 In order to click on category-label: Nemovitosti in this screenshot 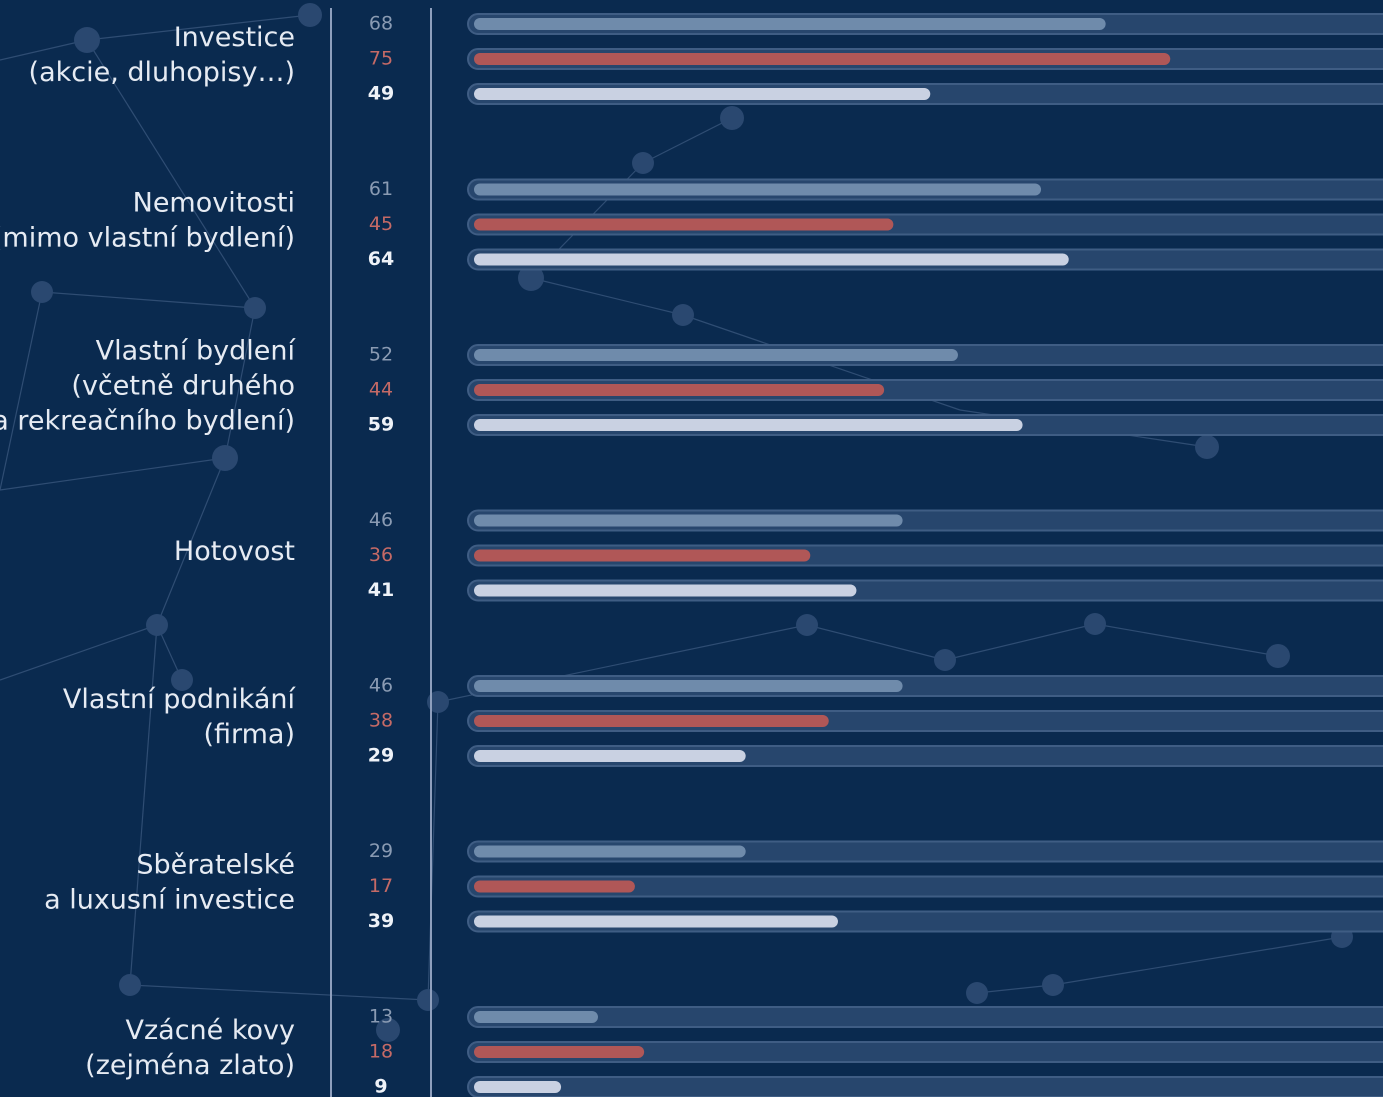, I will do `click(214, 203)`.